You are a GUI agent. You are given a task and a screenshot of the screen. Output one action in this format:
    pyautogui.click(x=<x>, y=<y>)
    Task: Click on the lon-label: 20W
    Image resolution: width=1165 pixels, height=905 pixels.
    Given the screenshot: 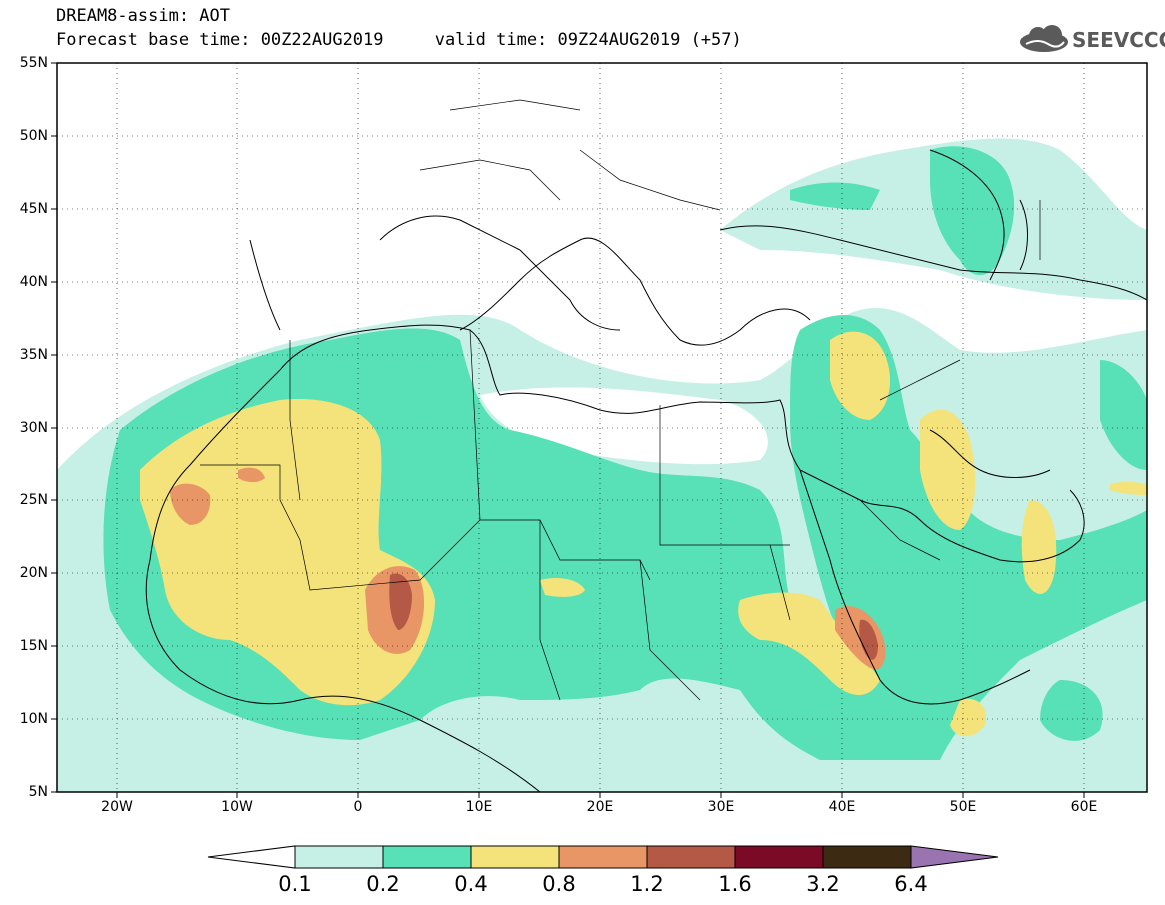 What is the action you would take?
    pyautogui.click(x=117, y=807)
    